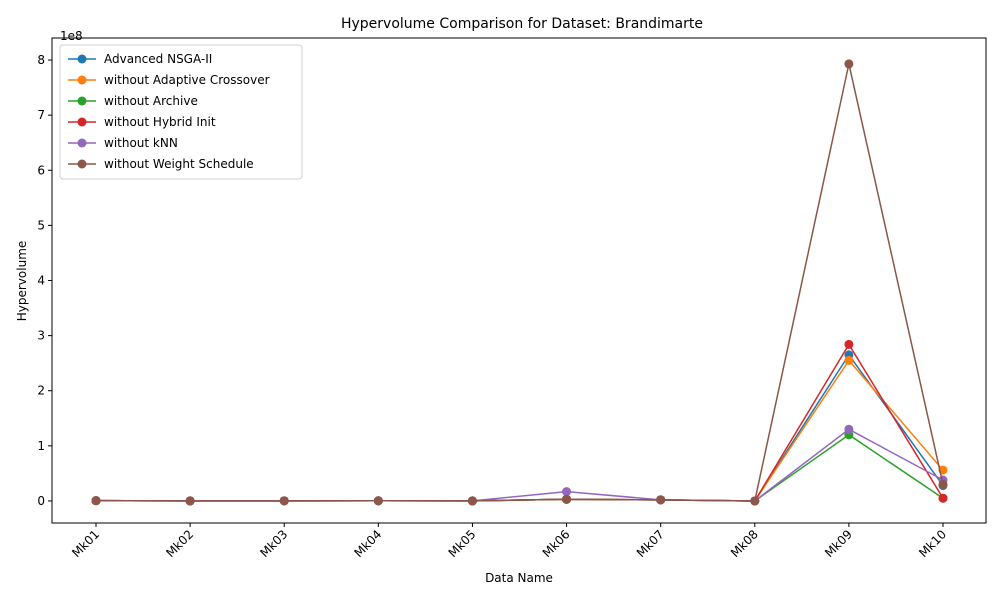  I want to click on legend-entry-label: Advanced NSGA-II, so click(158, 59).